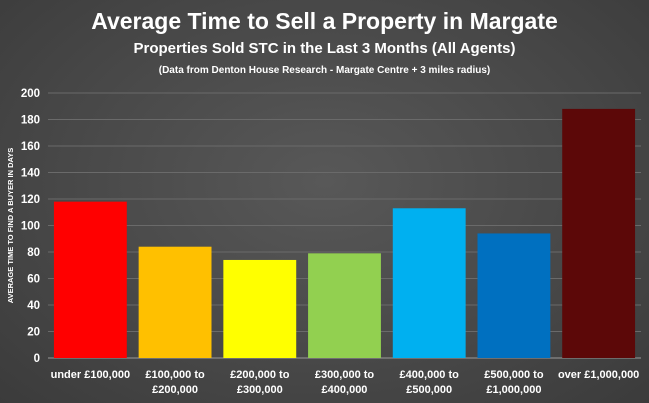  What do you see at coordinates (345, 390) in the screenshot?
I see `x-category-label: £400,000` at bounding box center [345, 390].